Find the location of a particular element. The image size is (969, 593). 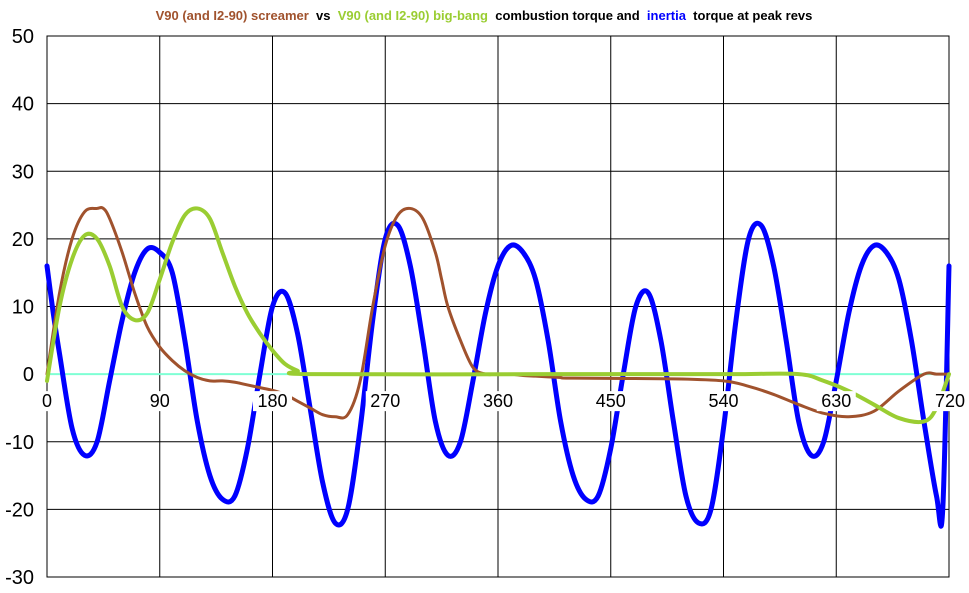

x-tick-labels: 0 90 180 270 360 450 540 630 720 is located at coordinates (502, 401).